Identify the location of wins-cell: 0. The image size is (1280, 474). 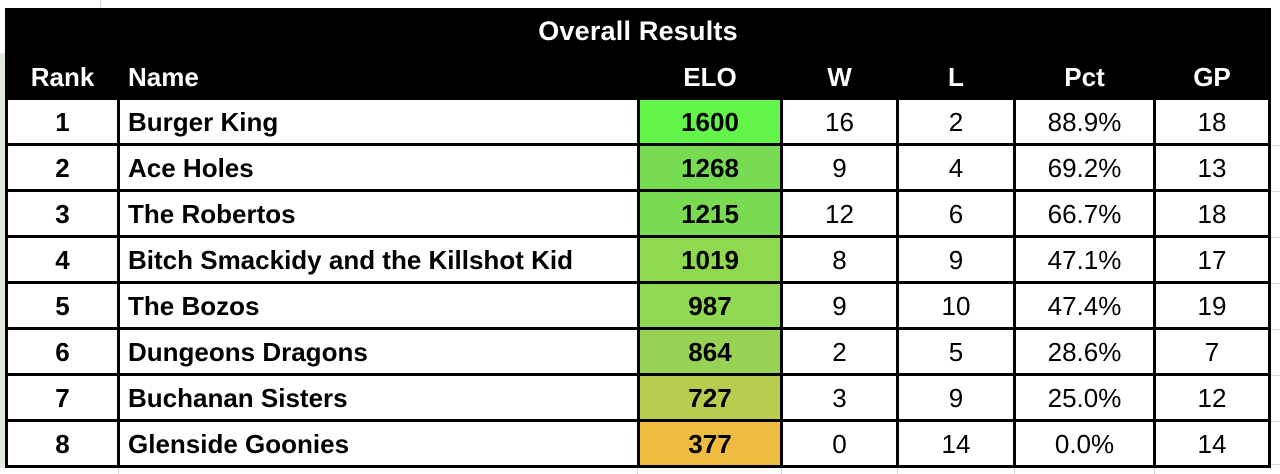
(839, 443).